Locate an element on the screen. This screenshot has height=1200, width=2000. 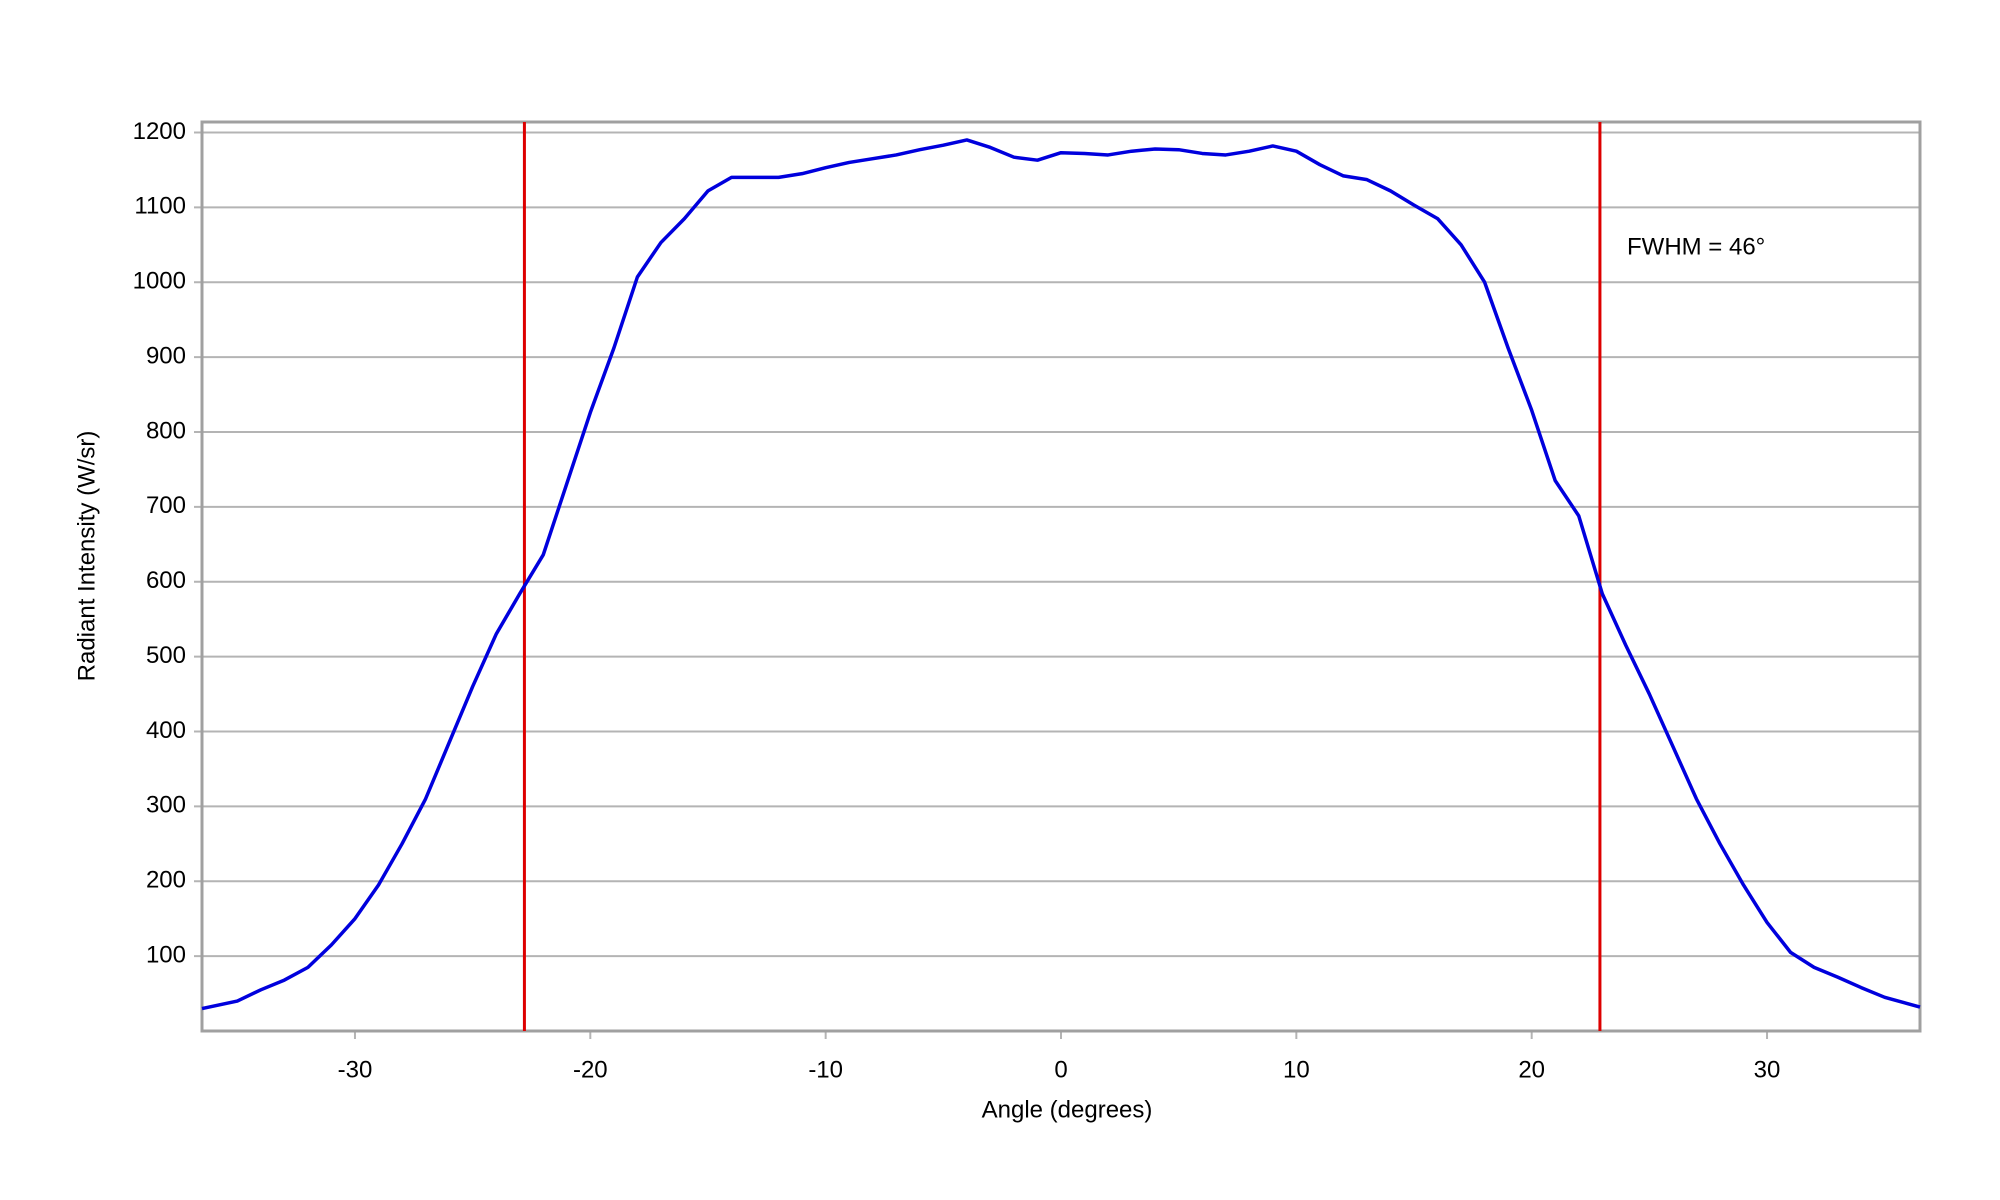
y-tick-label: 900 is located at coordinates (166, 355).